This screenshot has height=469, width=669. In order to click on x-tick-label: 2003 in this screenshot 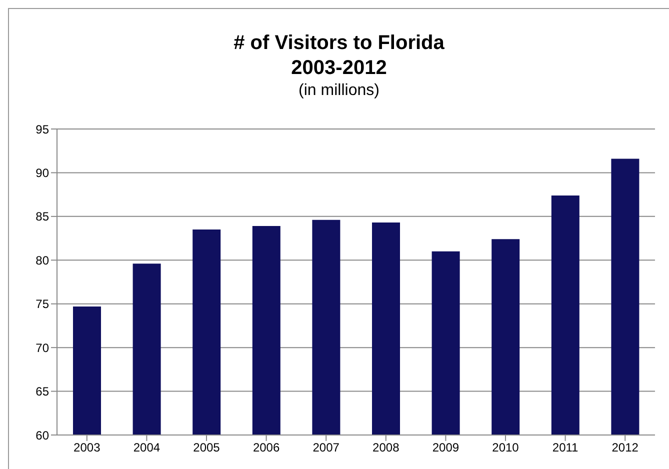, I will do `click(87, 447)`.